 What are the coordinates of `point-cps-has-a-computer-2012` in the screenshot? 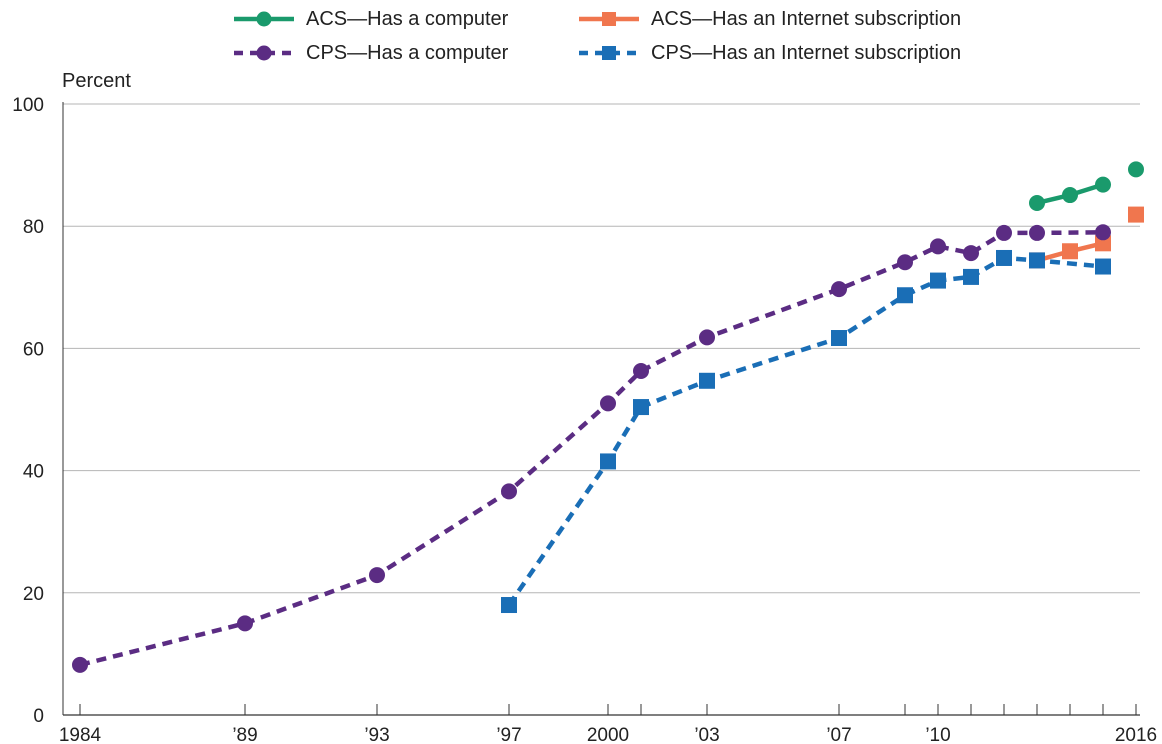 It's located at (1004, 232).